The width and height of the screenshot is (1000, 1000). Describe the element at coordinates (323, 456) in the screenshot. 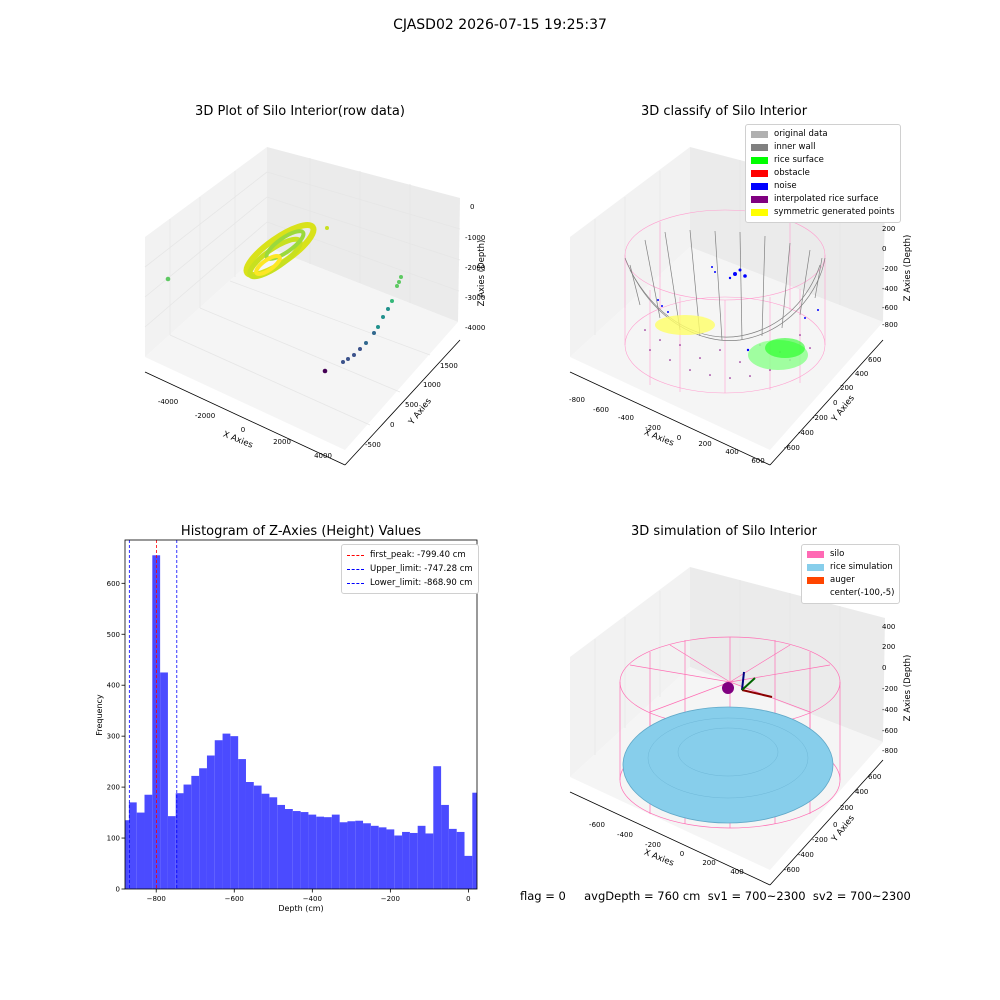

I see `panel1-x-tick: 4000` at that location.